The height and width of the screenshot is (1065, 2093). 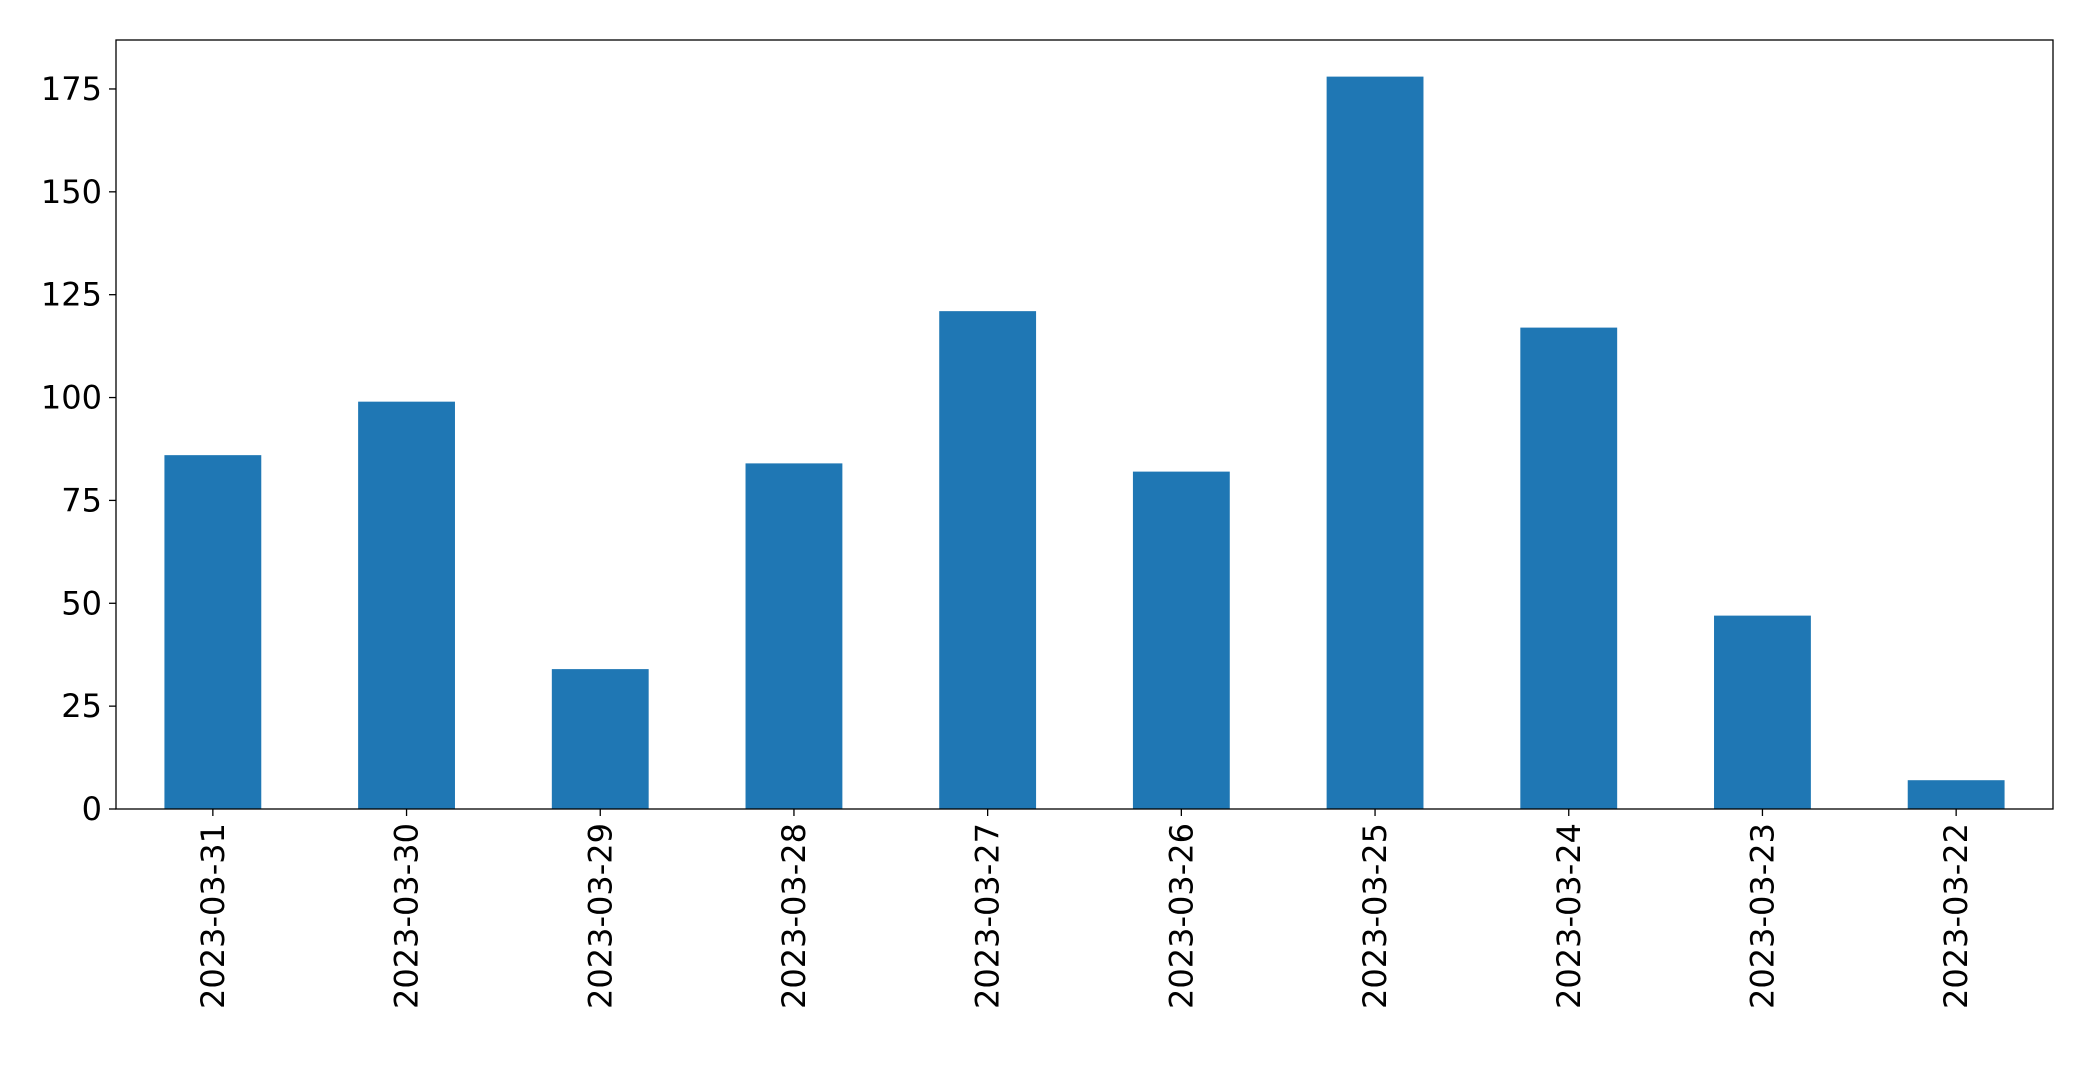 What do you see at coordinates (1375, 916) in the screenshot?
I see `x-tick-label: 2023-03-25` at bounding box center [1375, 916].